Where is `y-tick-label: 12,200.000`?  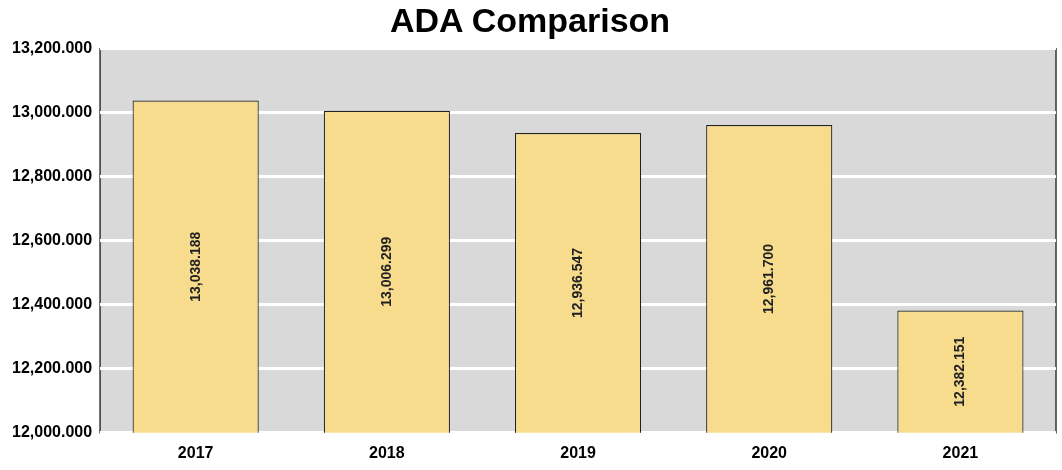 y-tick-label: 12,200.000 is located at coordinates (52, 368).